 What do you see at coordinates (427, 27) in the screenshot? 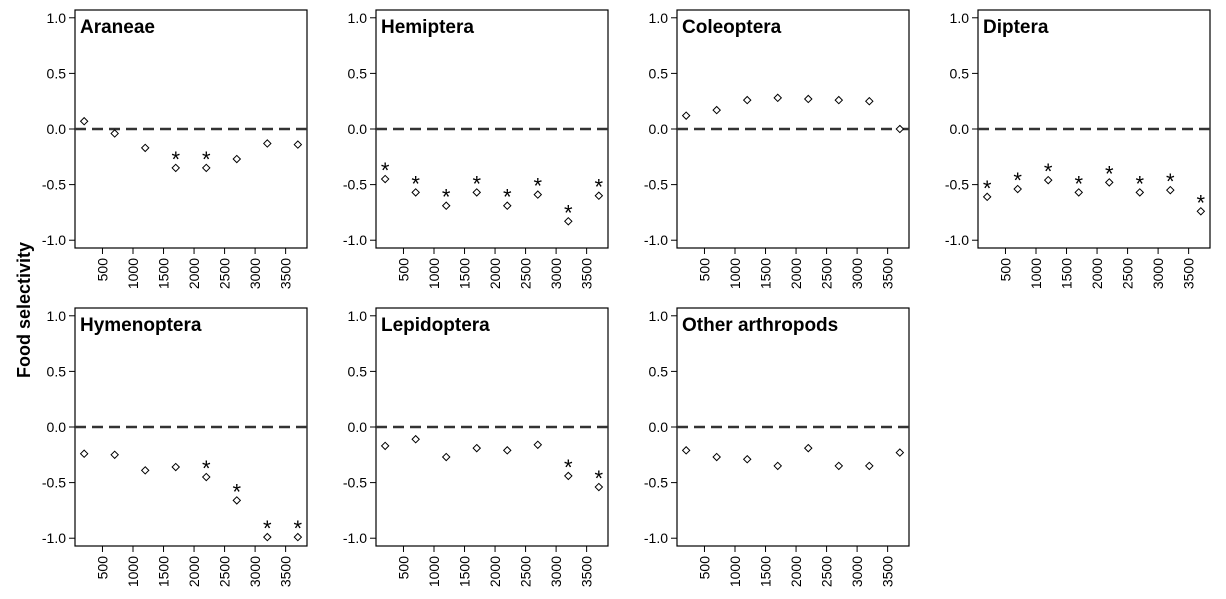
I see `panel-title: Hemiptera` at bounding box center [427, 27].